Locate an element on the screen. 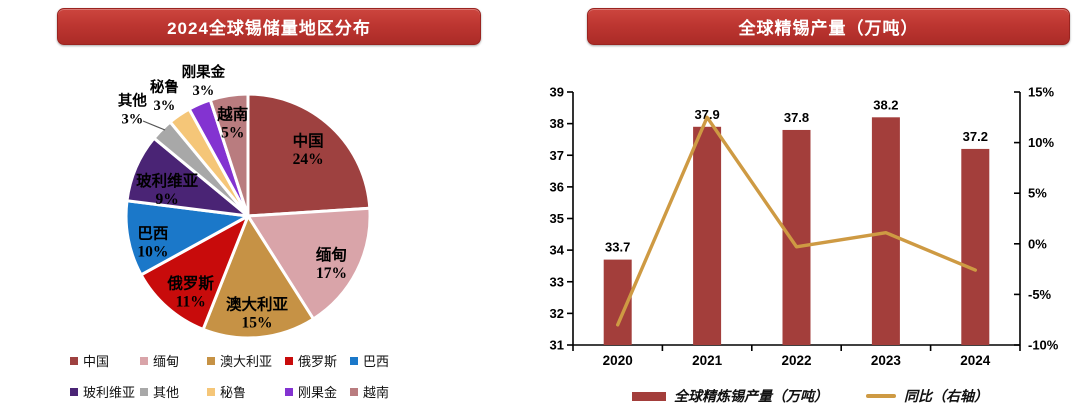 The height and width of the screenshot is (416, 1080). production-bar-2022 is located at coordinates (796, 237).